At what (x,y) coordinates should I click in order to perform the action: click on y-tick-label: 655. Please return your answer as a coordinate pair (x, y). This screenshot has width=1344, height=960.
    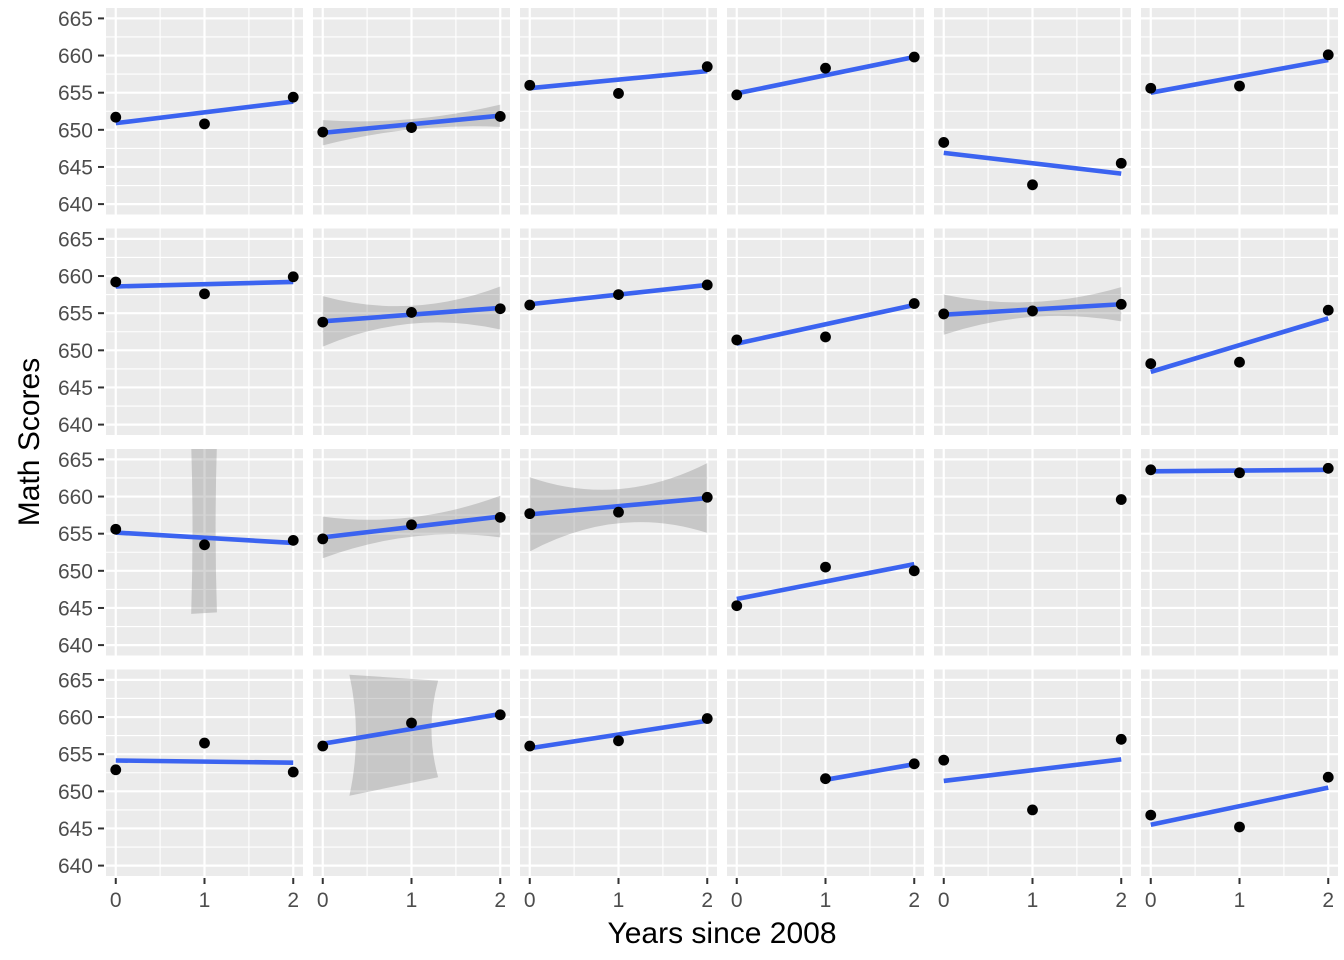
    Looking at the image, I should click on (75, 755).